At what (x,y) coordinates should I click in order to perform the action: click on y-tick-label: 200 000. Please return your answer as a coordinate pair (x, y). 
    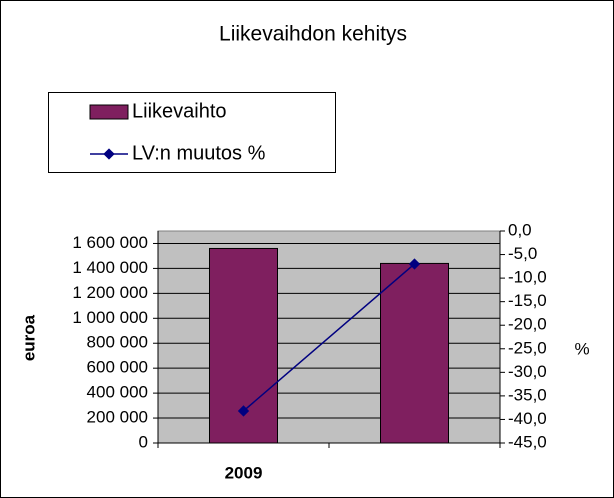
    Looking at the image, I should click on (117, 417).